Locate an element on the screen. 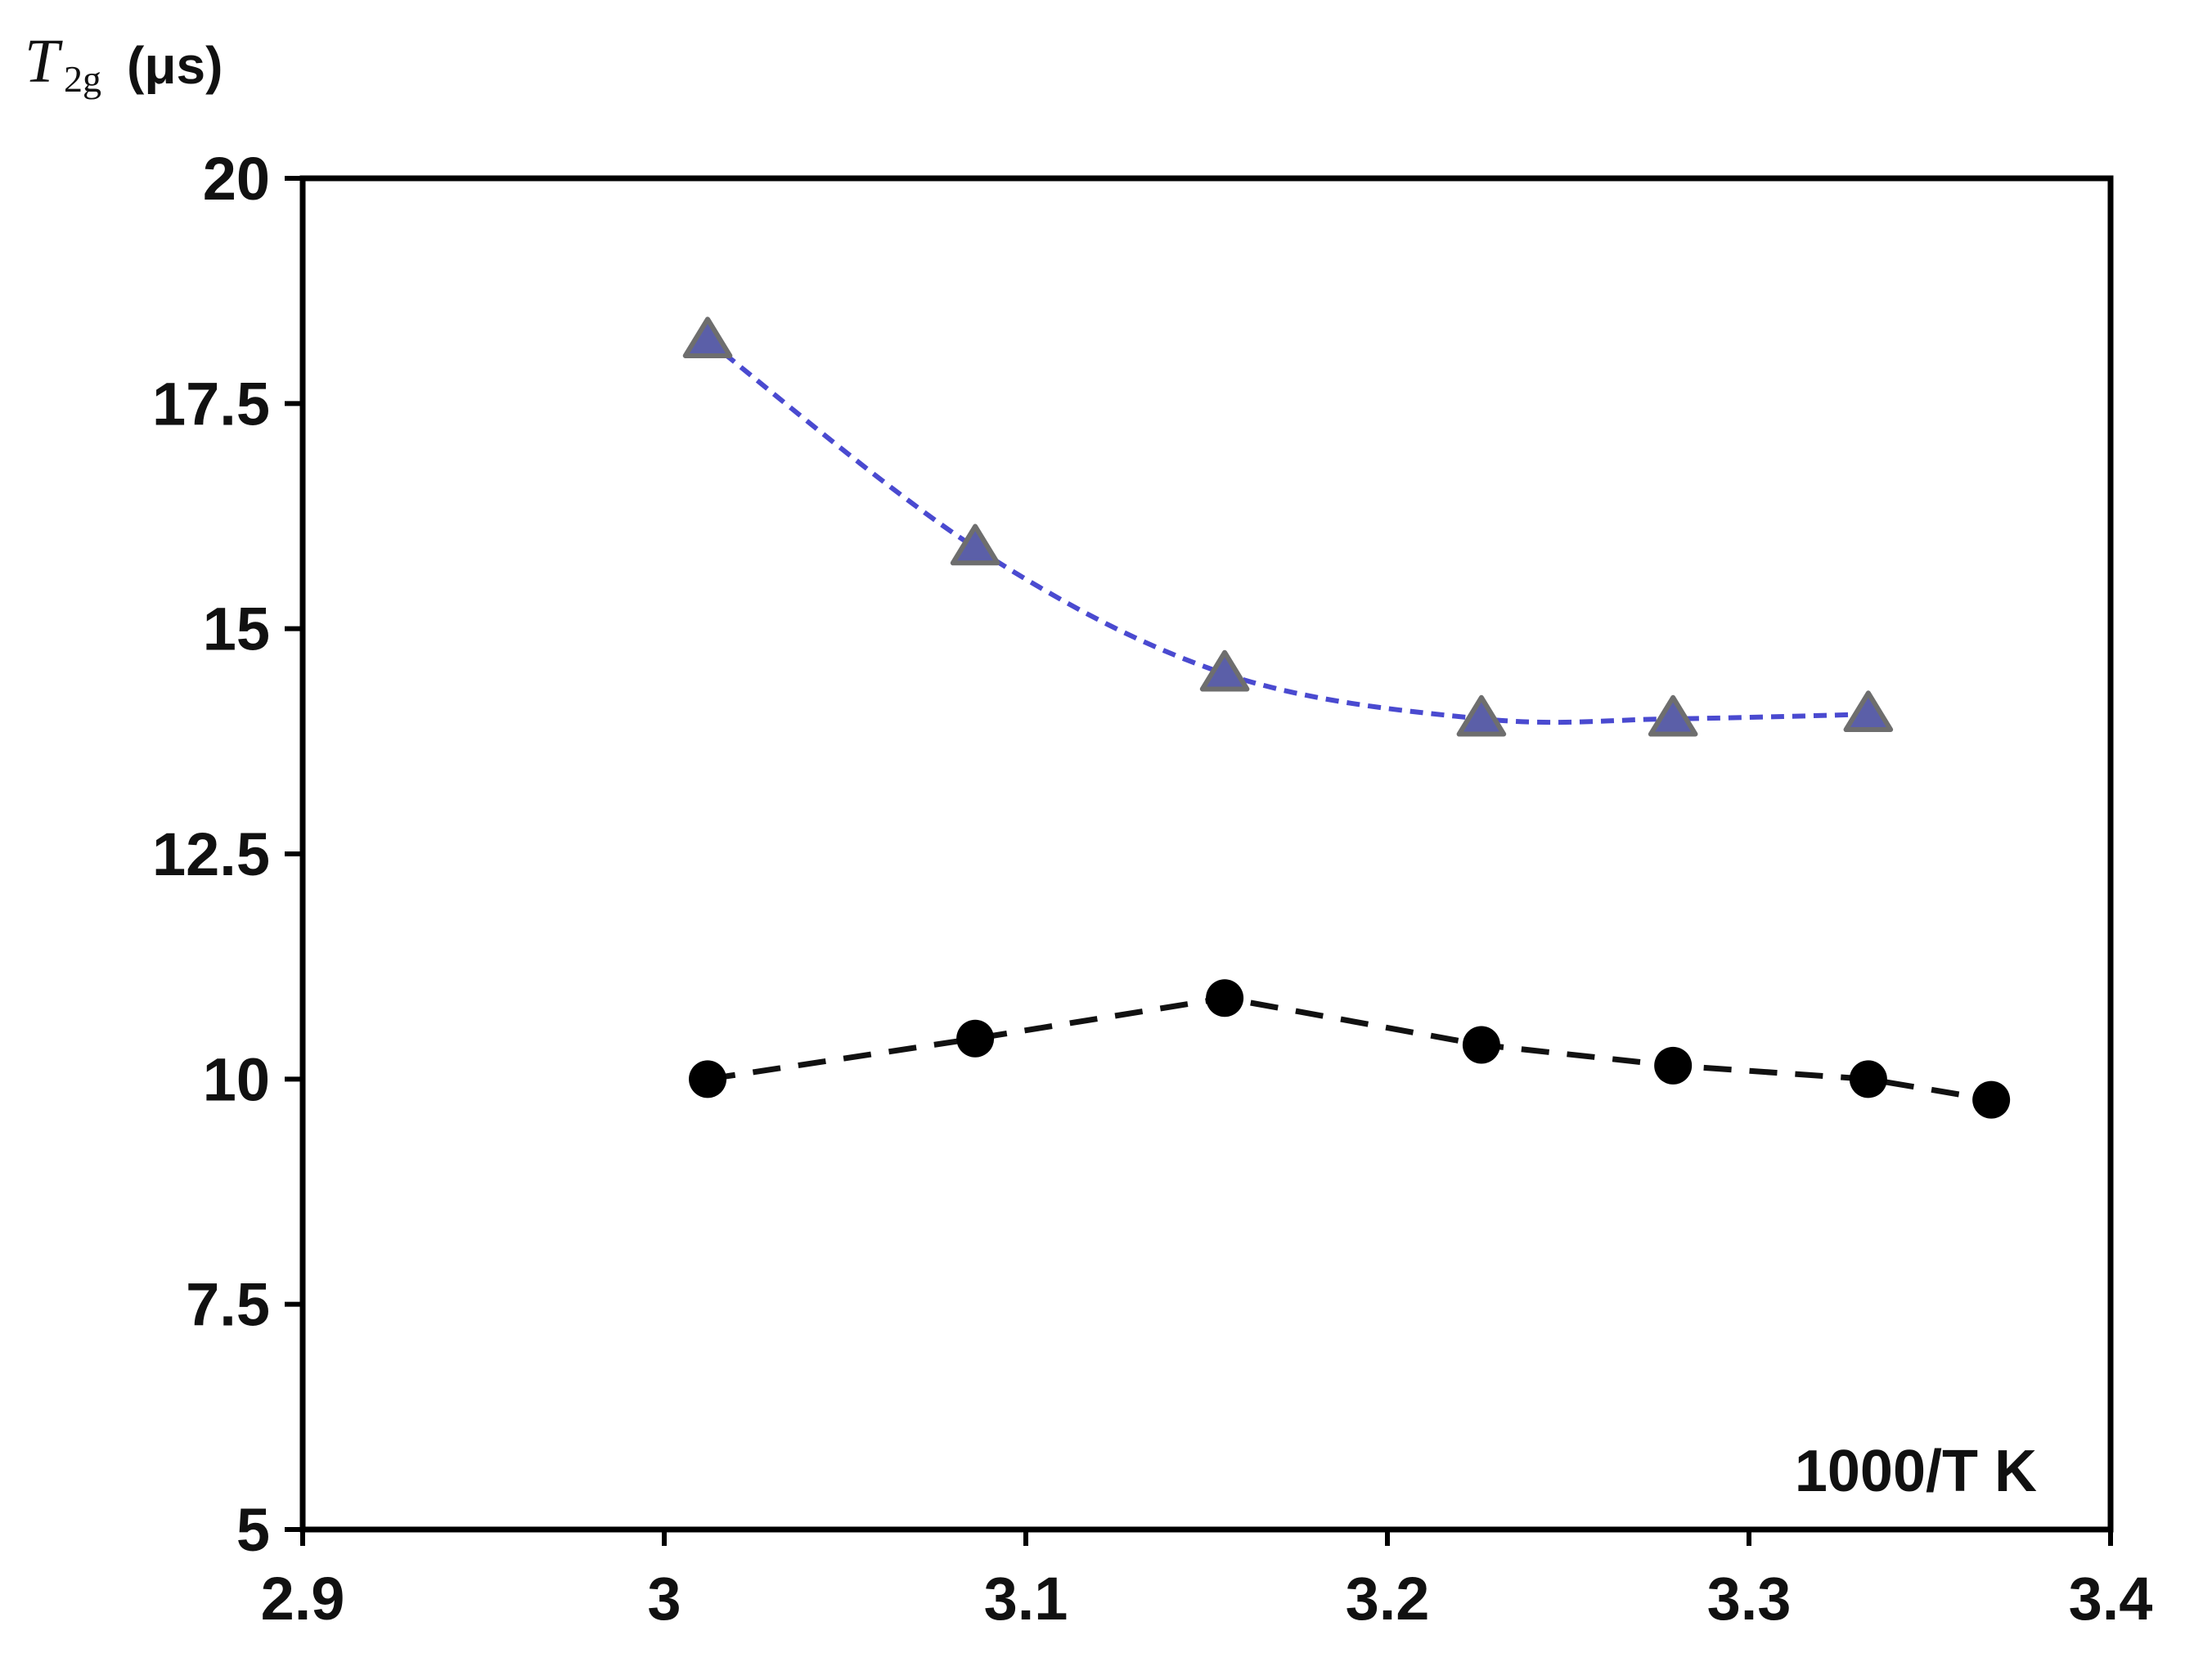  y-axis-title-subscript: 2g is located at coordinates (82, 79).